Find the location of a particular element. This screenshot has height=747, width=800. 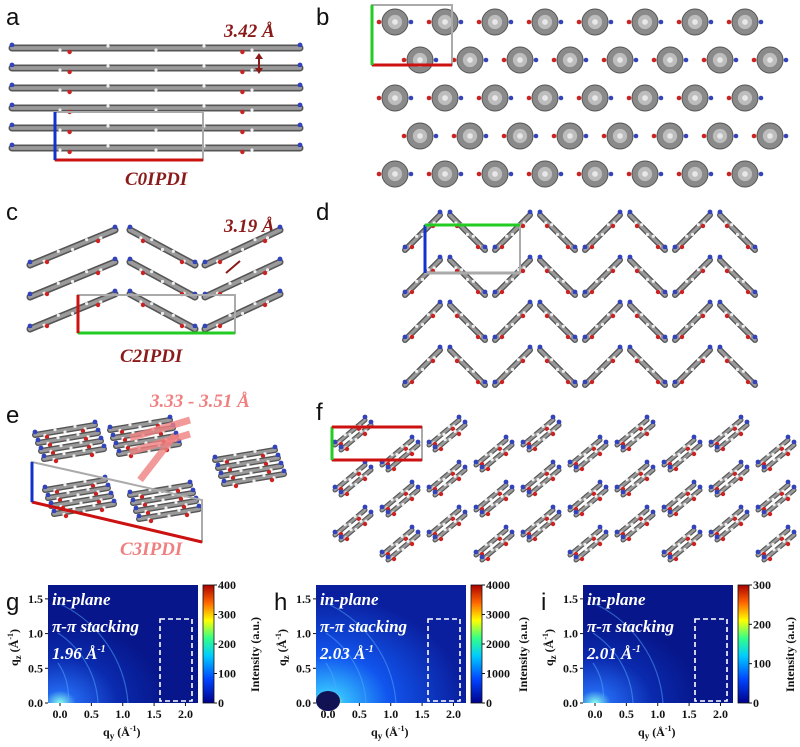

overlay-line-1: in-plane is located at coordinates (616, 599).